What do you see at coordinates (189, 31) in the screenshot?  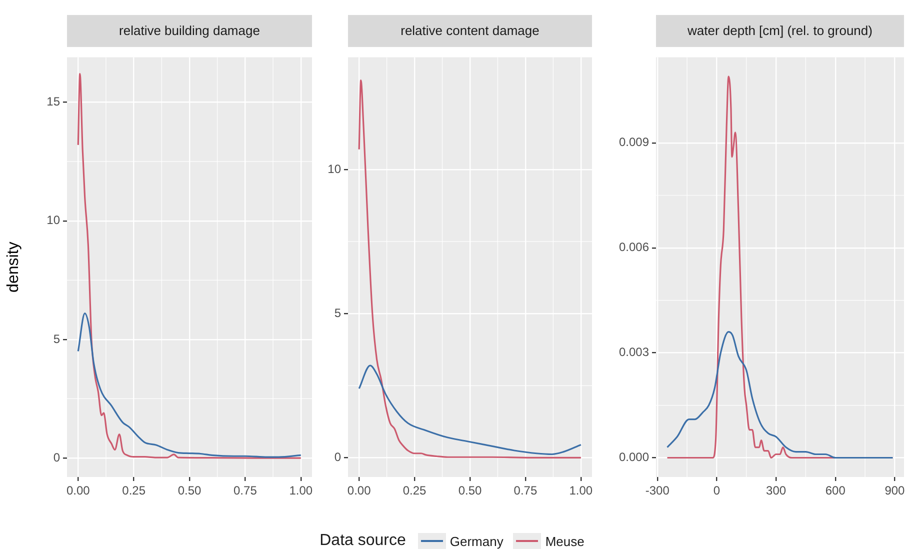 I see `chart-title: relative building damage` at bounding box center [189, 31].